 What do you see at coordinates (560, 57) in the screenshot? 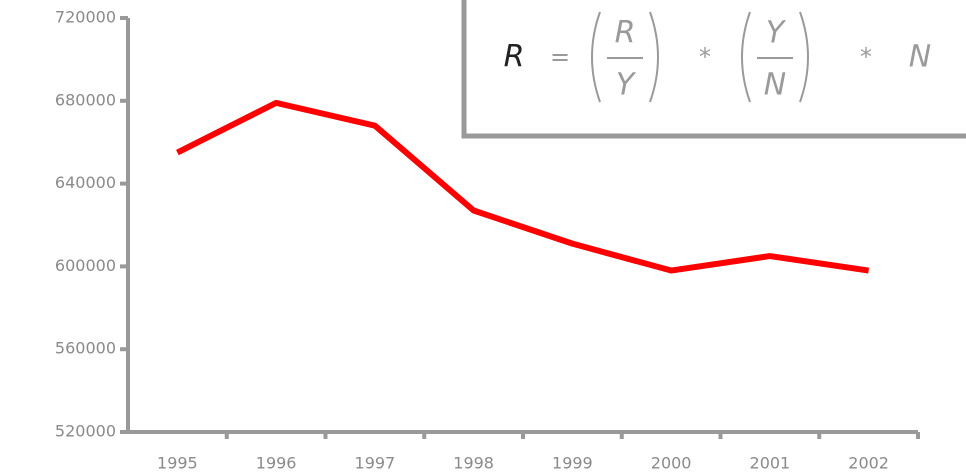
I see `formula-equals: =` at bounding box center [560, 57].